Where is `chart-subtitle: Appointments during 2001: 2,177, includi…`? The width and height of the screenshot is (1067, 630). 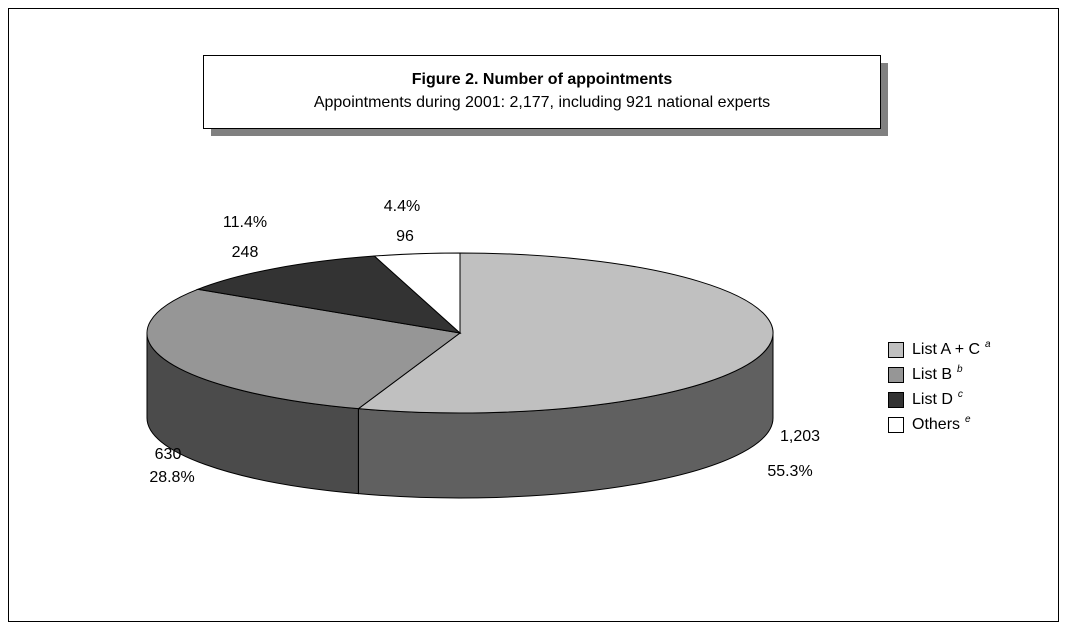
chart-subtitle: Appointments during 2001: 2,177, includi… is located at coordinates (542, 102).